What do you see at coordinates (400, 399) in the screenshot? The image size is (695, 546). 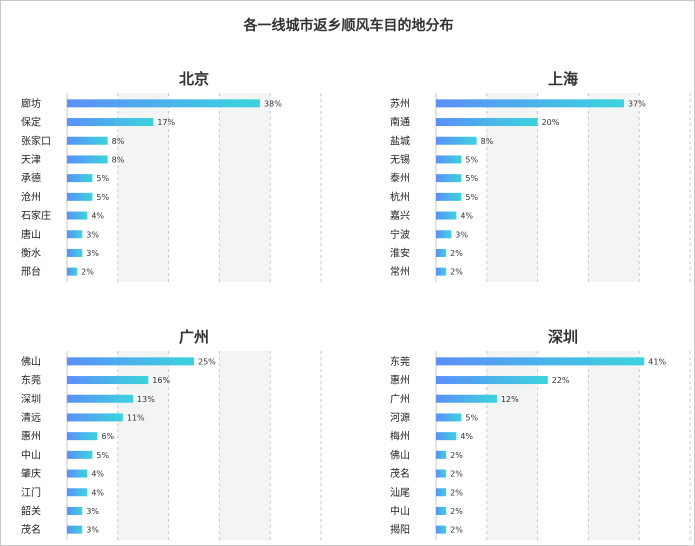 I see `category-label: 广州` at bounding box center [400, 399].